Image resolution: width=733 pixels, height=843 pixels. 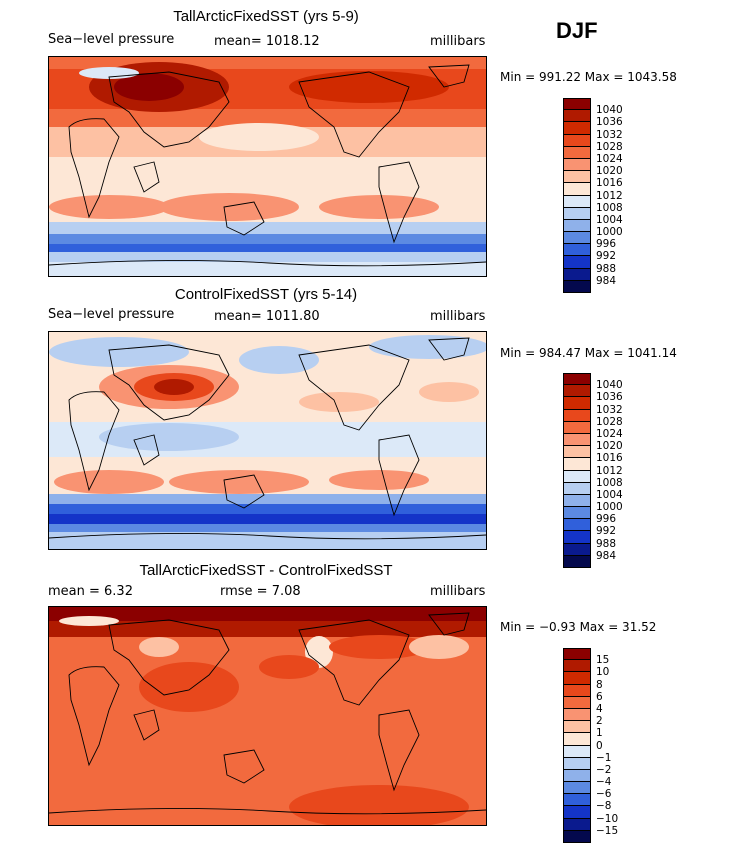 What do you see at coordinates (458, 41) in the screenshot?
I see `panel-1-units-label: millibars` at bounding box center [458, 41].